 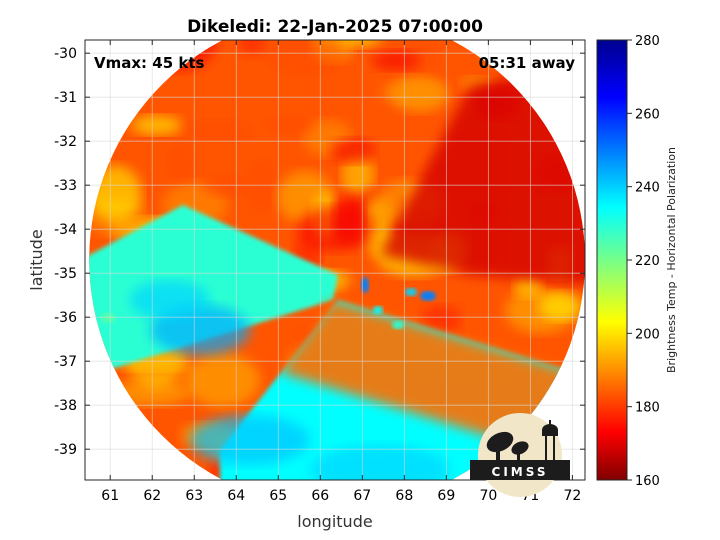 I want to click on colorbar-tick-label: 200, so click(x=647, y=334).